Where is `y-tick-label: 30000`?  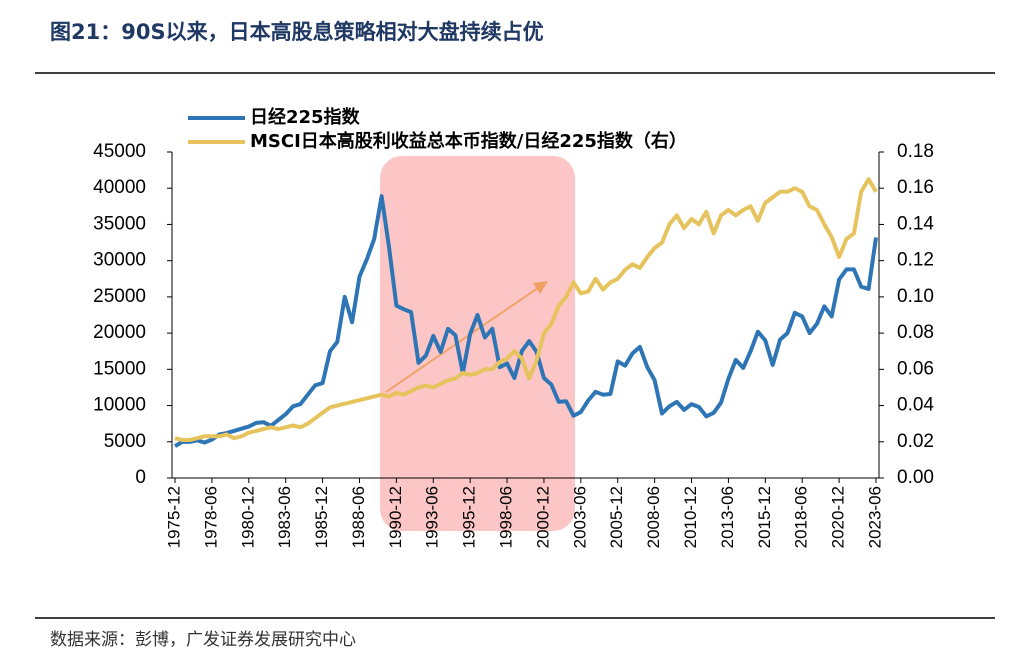
y-tick-label: 30000 is located at coordinates (119, 260).